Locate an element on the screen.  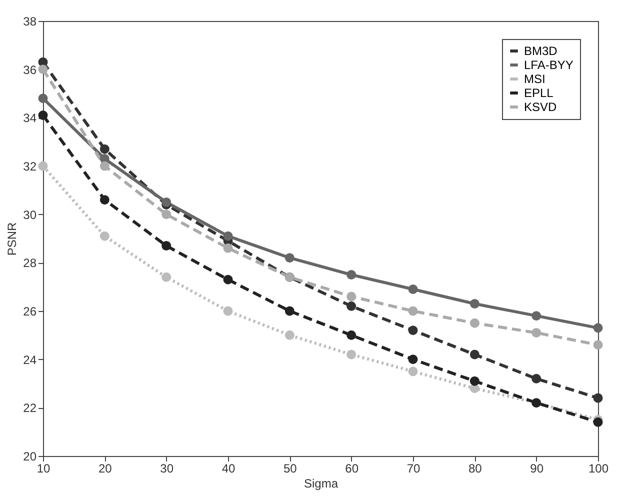
y-tick-label: 26 is located at coordinates (30, 311).